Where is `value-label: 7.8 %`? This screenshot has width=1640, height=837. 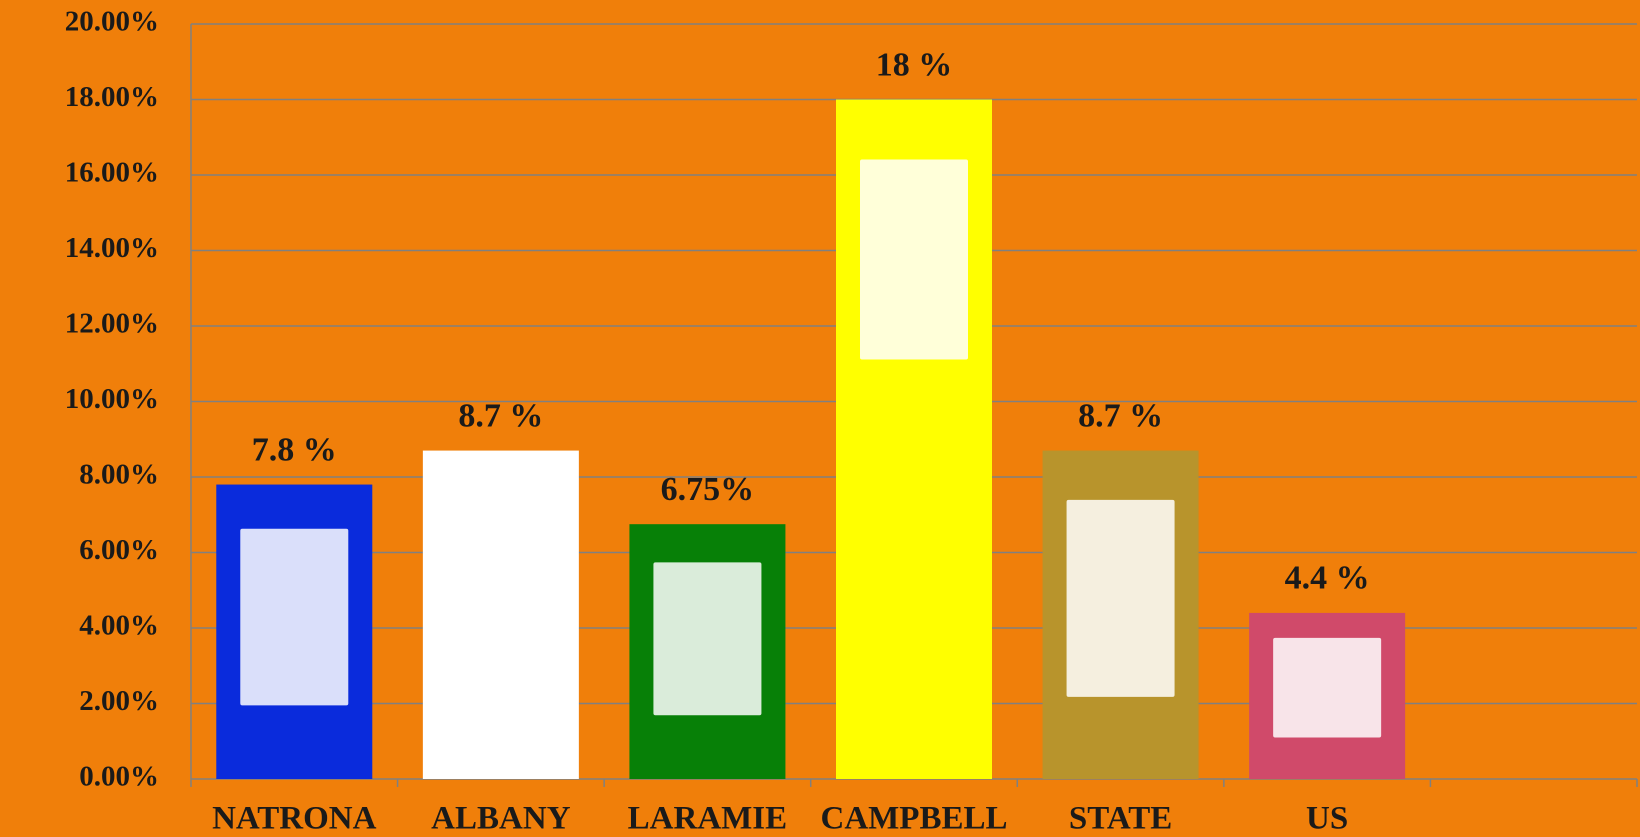
value-label: 7.8 % is located at coordinates (294, 449).